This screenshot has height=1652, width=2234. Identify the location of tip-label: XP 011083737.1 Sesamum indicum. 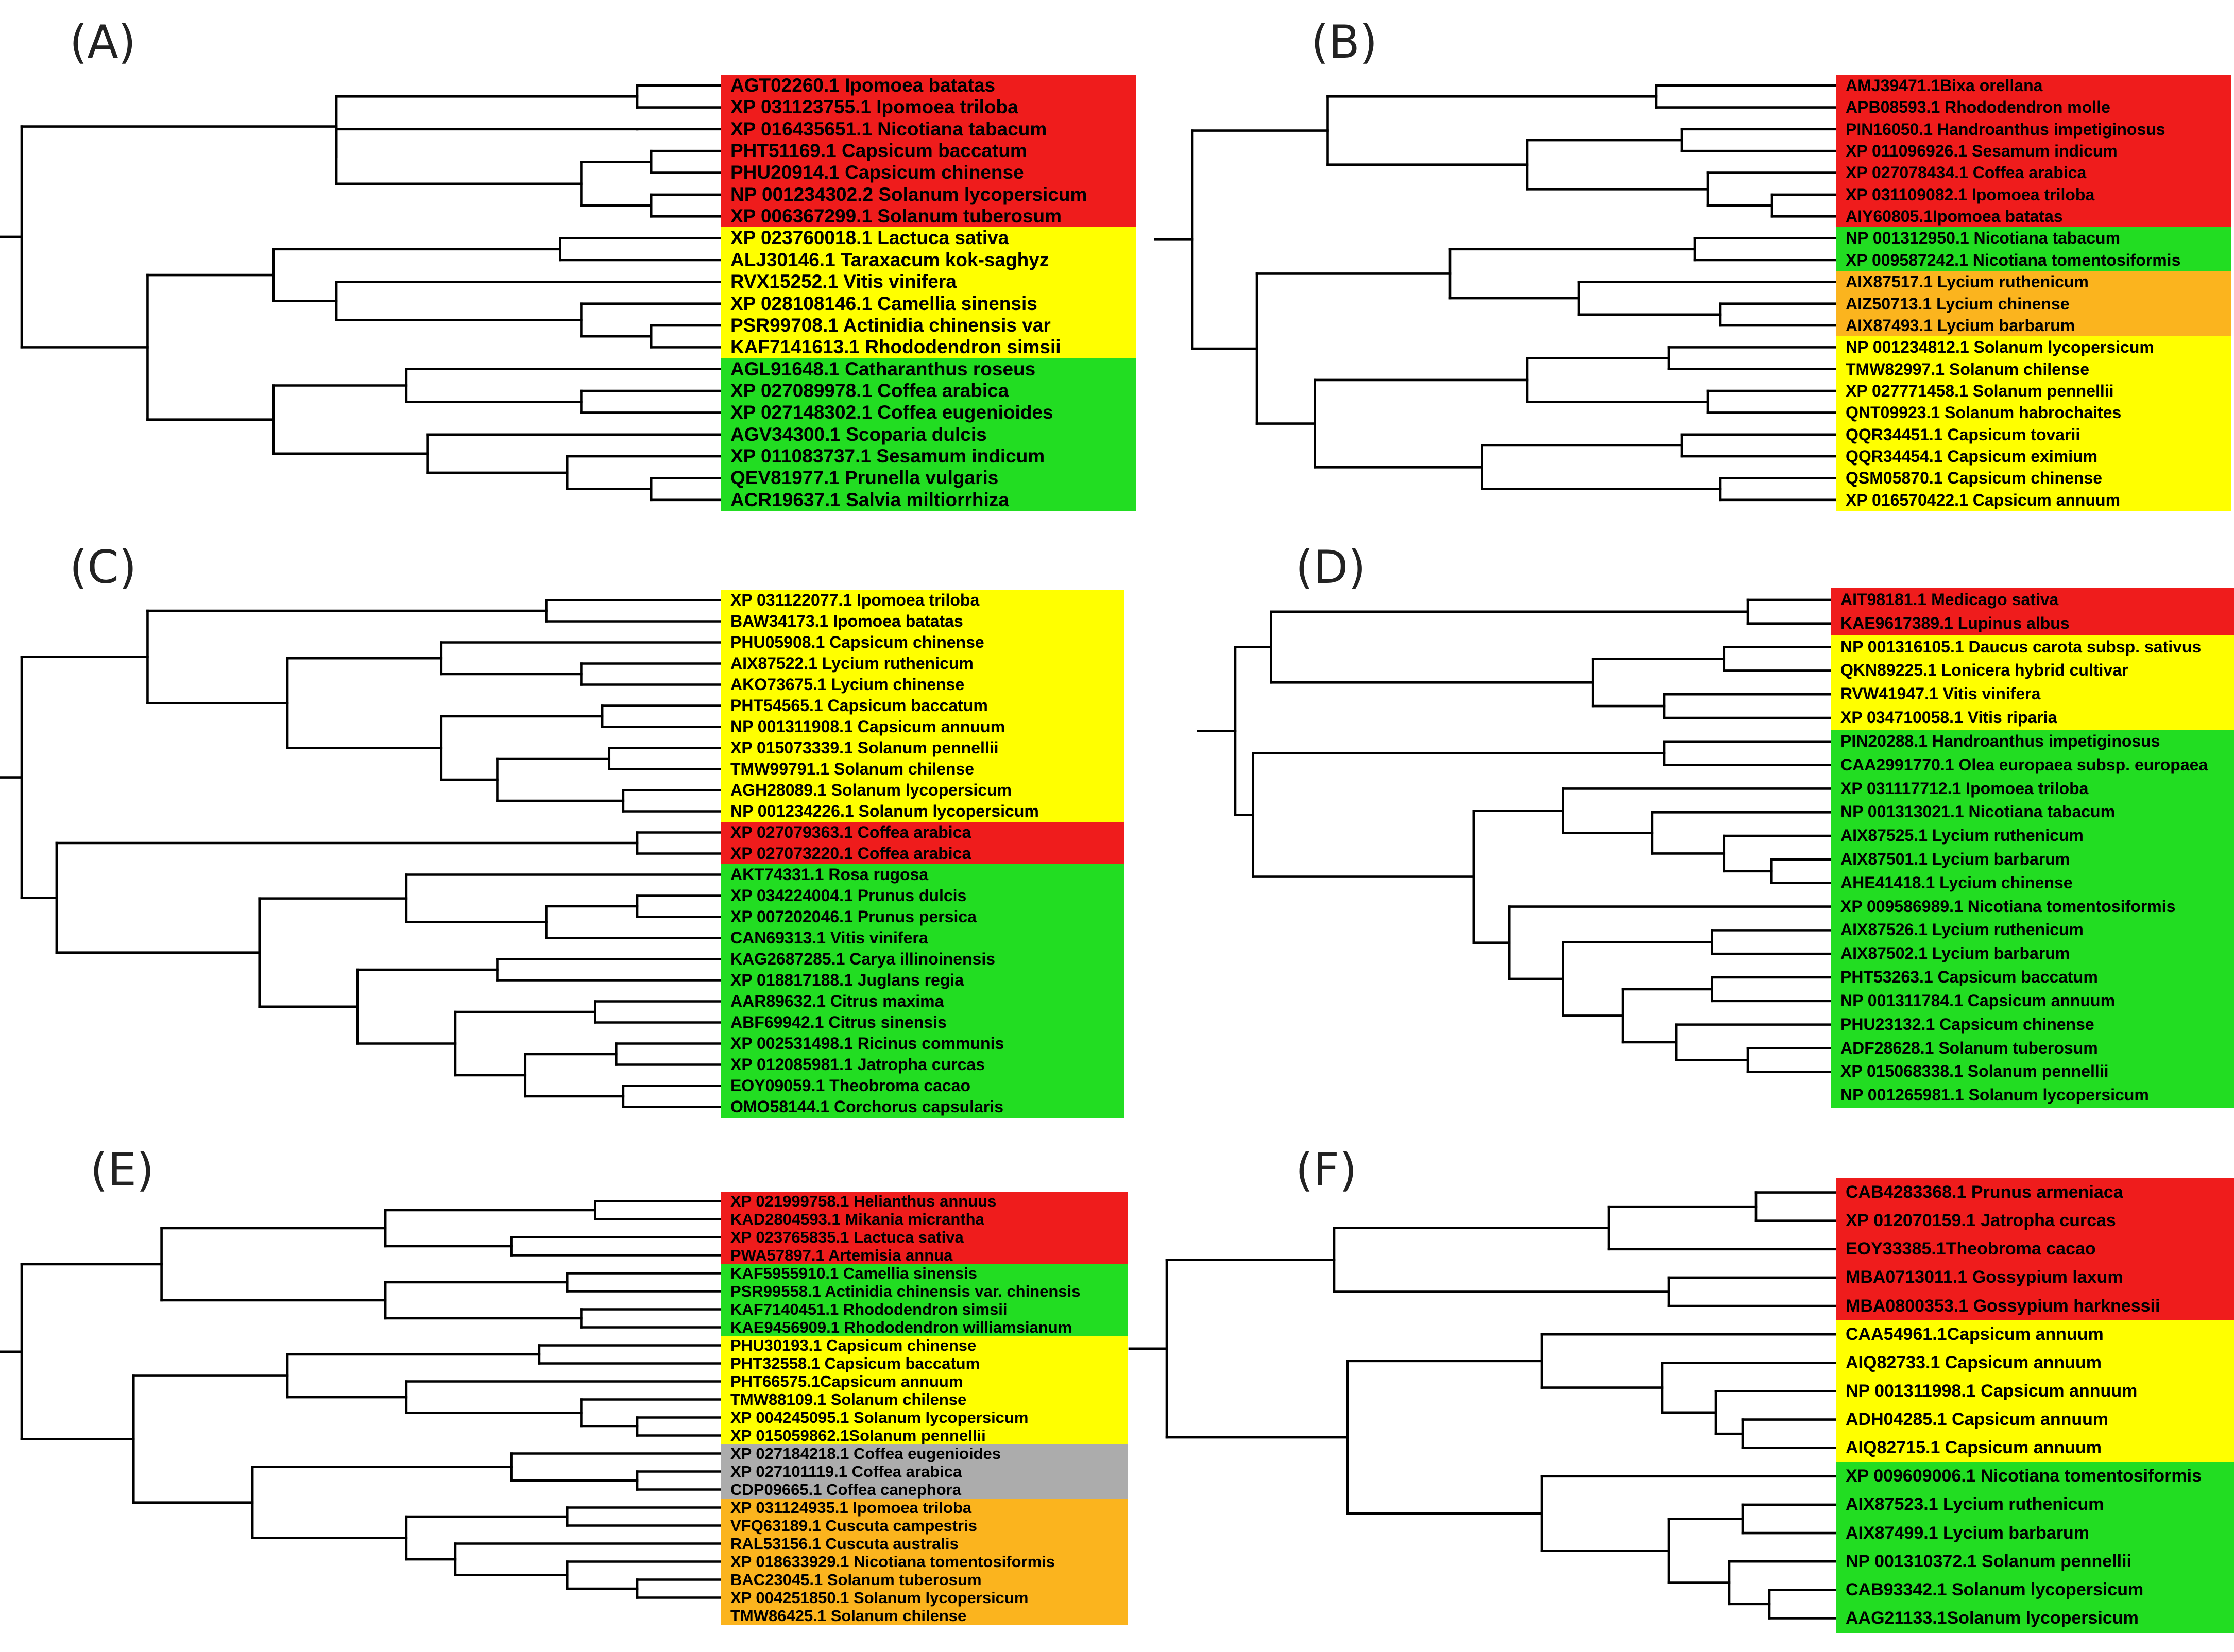
(928, 456).